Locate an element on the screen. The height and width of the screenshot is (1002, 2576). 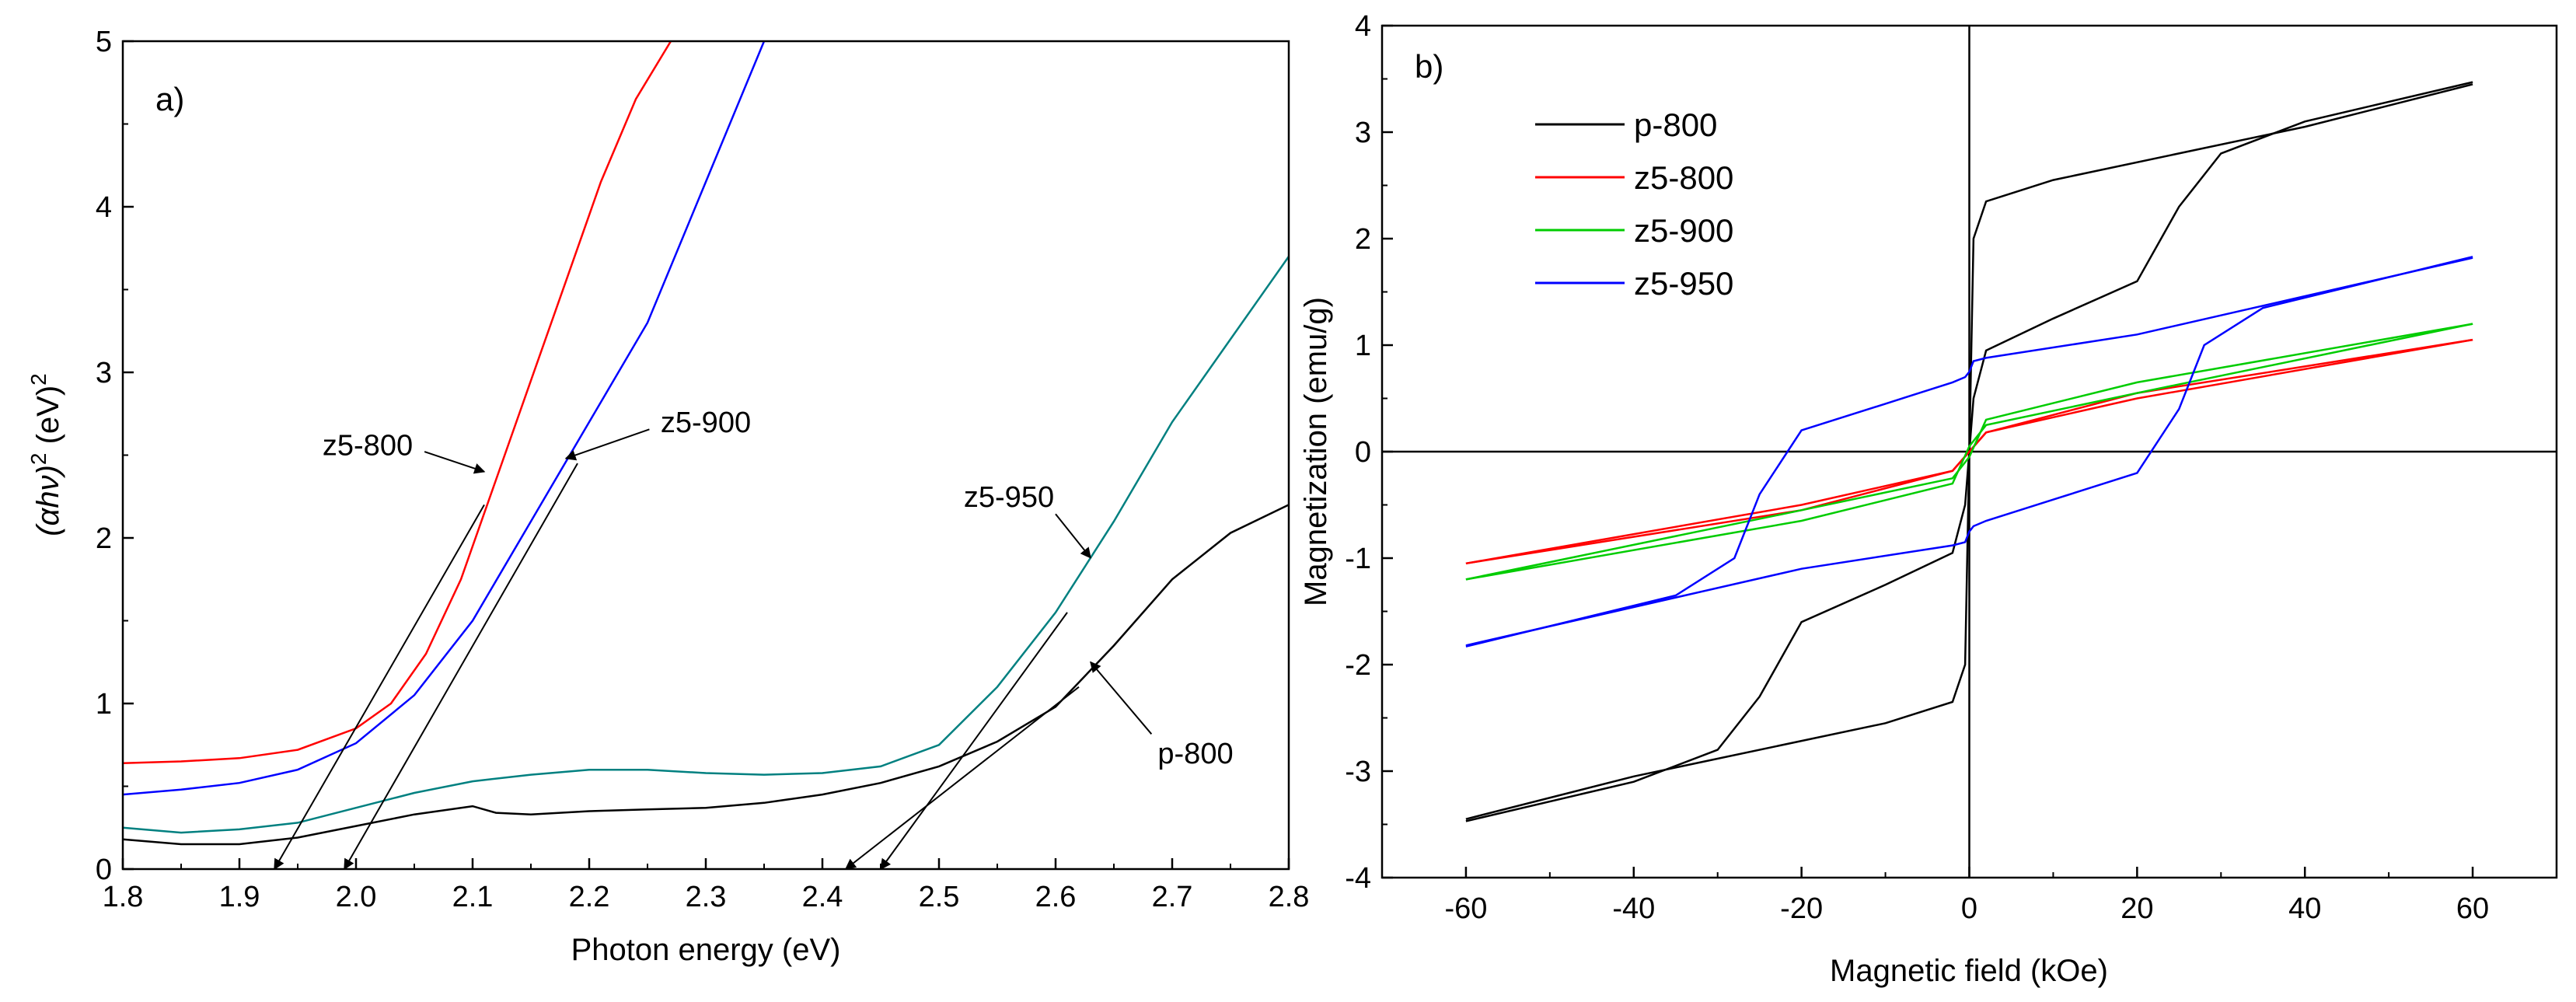
annotation-label-p-800: p-800 is located at coordinates (1195, 754).